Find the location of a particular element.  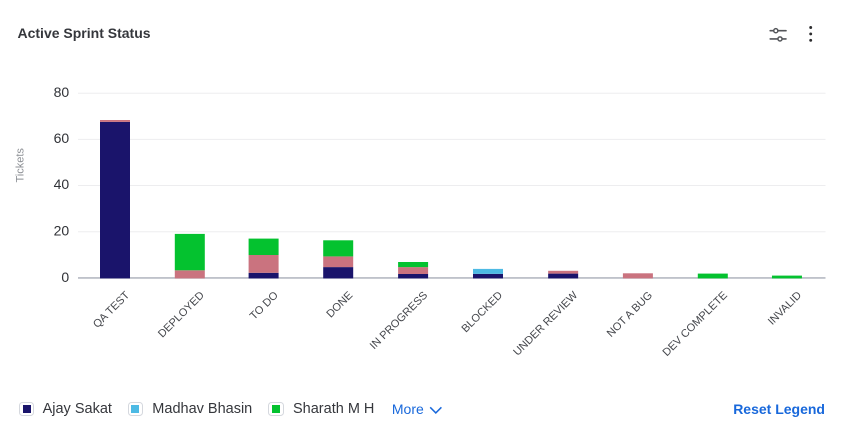

svg-text: QA TEST is located at coordinates (111, 309).